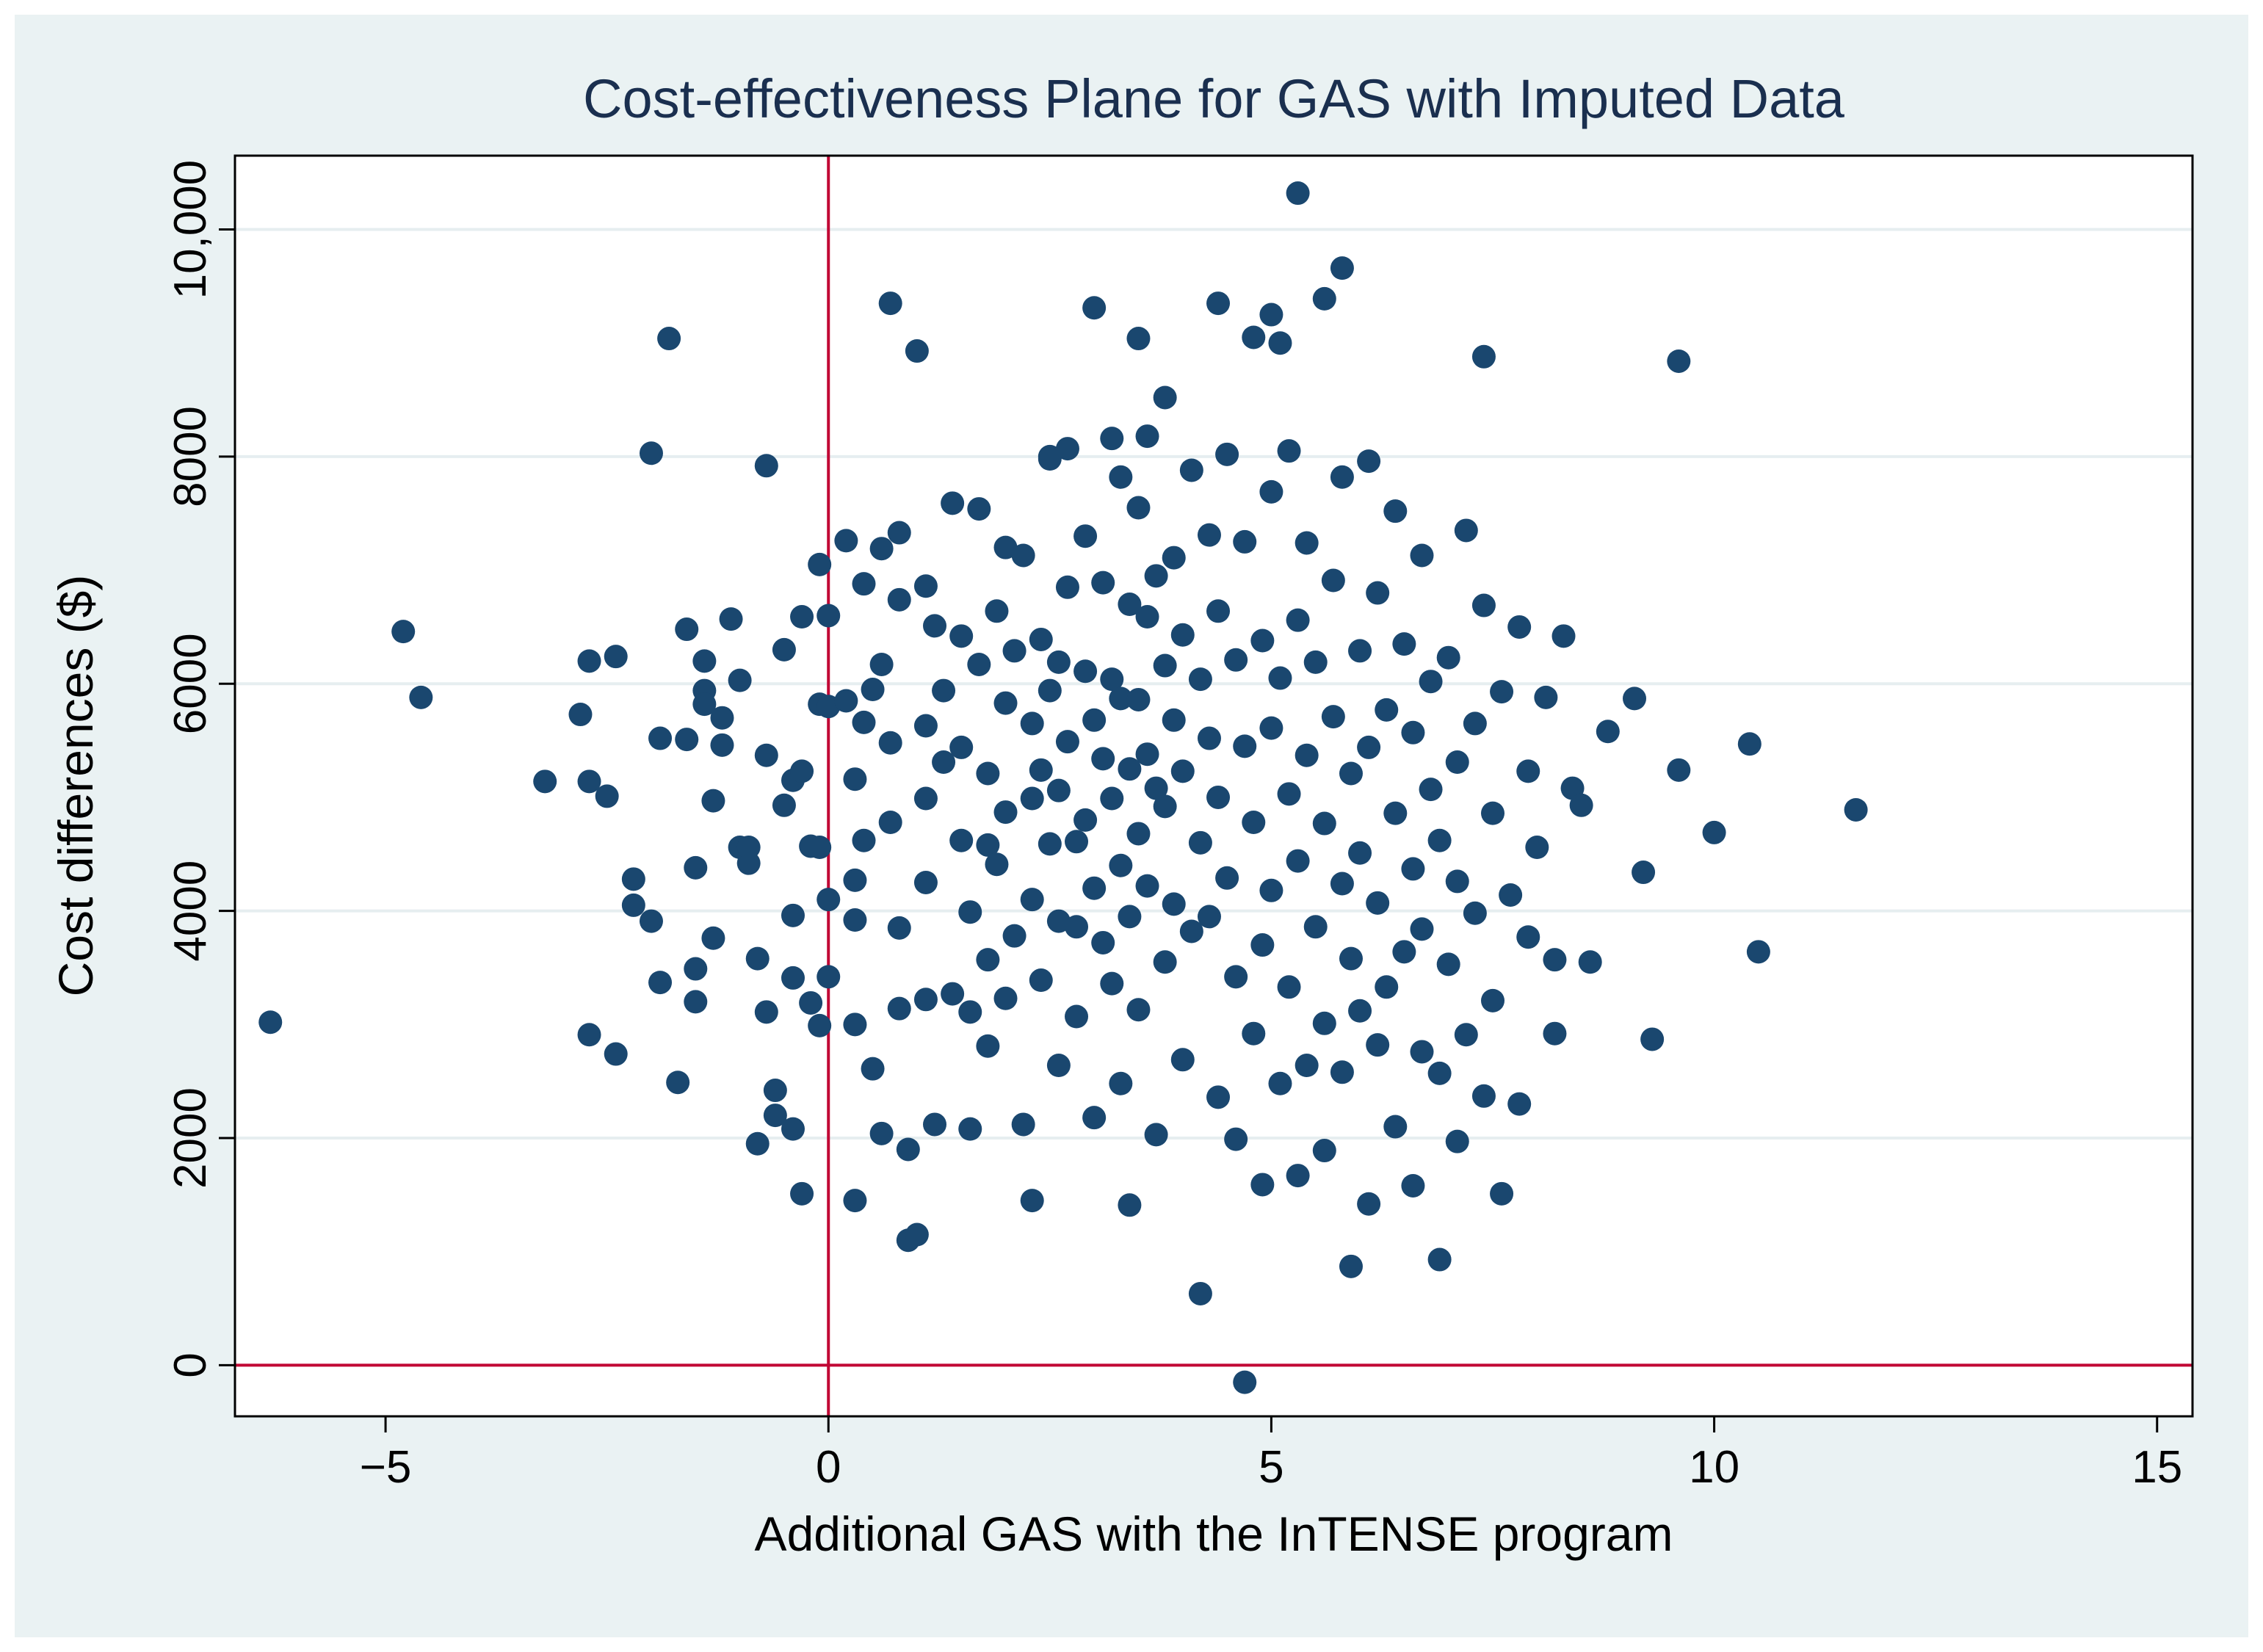  Describe the element at coordinates (190, 230) in the screenshot. I see `y-tick-label: 10,000` at that location.